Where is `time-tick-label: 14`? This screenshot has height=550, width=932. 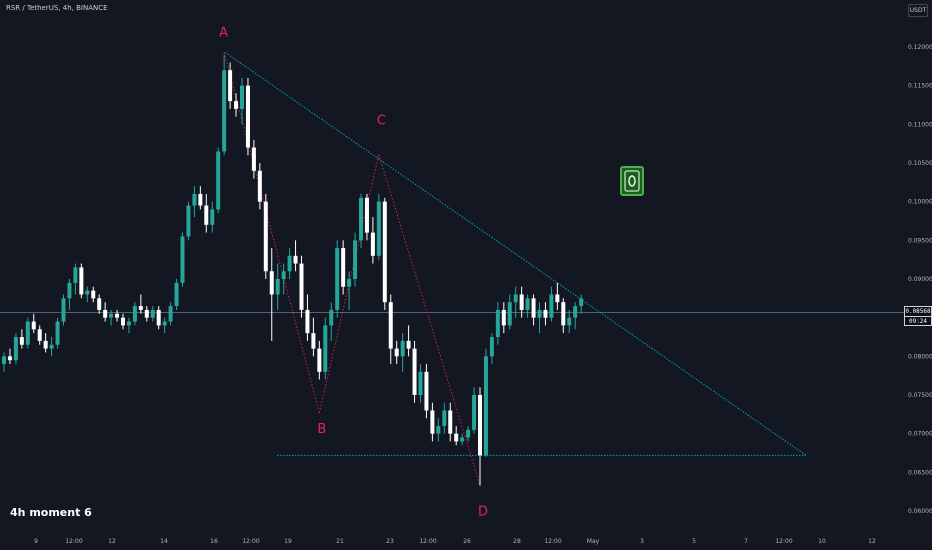
time-tick-label: 14 is located at coordinates (164, 541).